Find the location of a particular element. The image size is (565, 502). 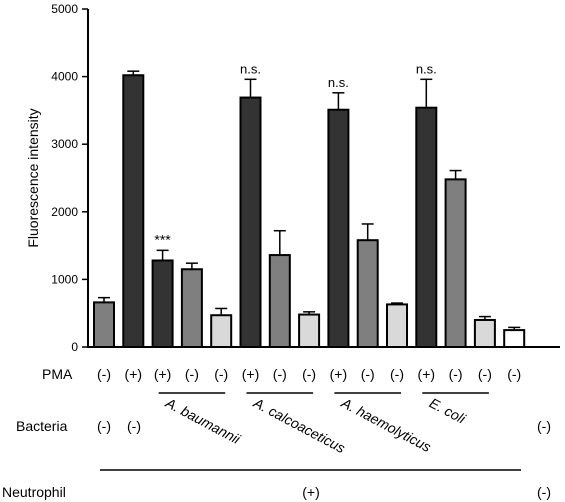

pma-value-11: (+) is located at coordinates (427, 374).